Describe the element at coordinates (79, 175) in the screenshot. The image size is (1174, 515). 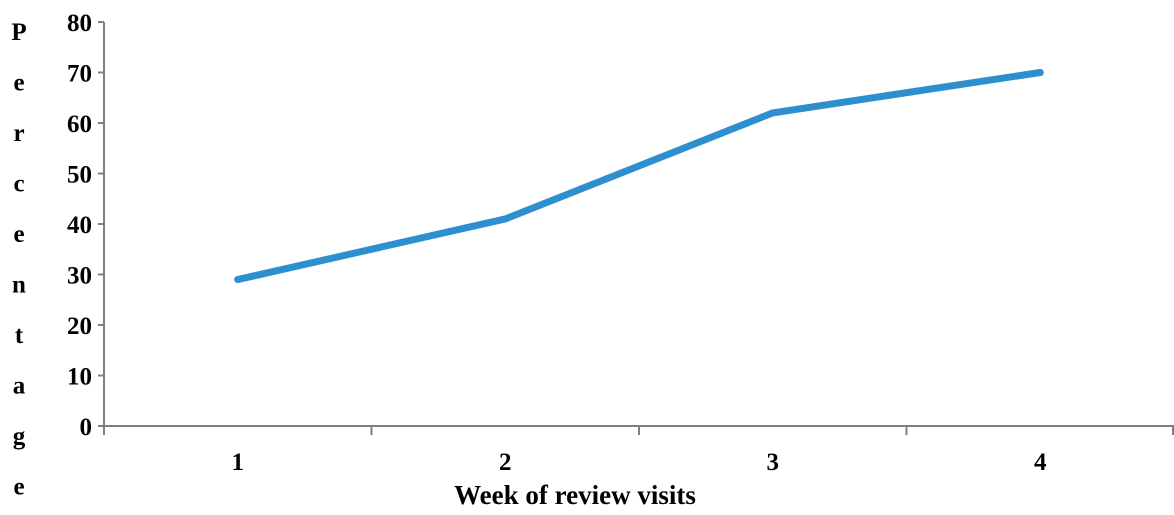
I see `y-tick-label: 50` at that location.